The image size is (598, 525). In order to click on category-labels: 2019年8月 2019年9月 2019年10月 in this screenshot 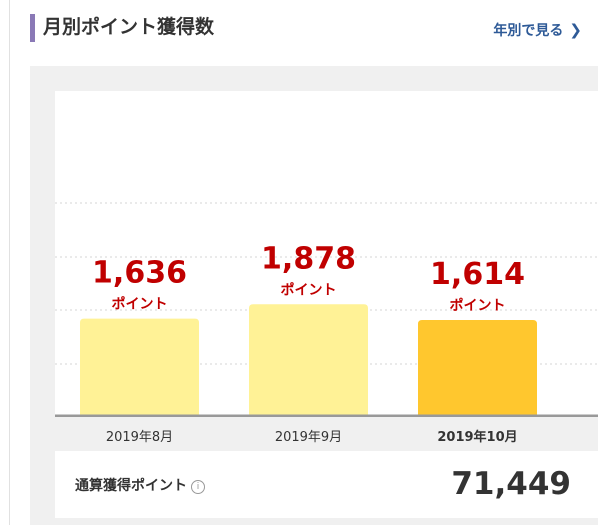, I will do `click(312, 437)`.